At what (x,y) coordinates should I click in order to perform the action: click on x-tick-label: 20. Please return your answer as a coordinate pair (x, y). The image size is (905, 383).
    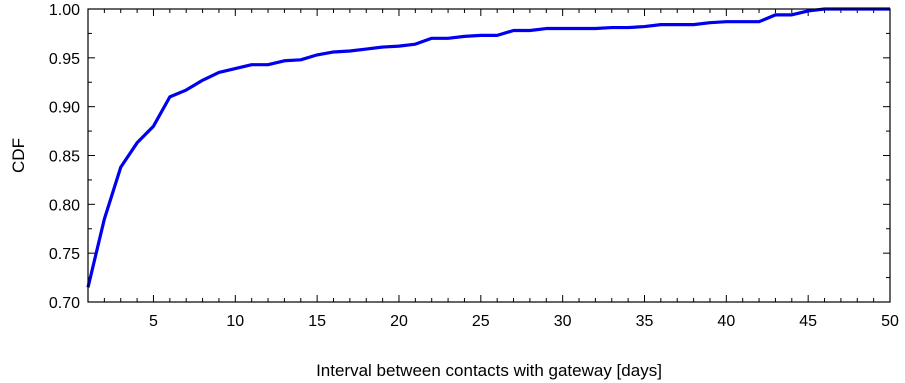
    Looking at the image, I should click on (399, 321).